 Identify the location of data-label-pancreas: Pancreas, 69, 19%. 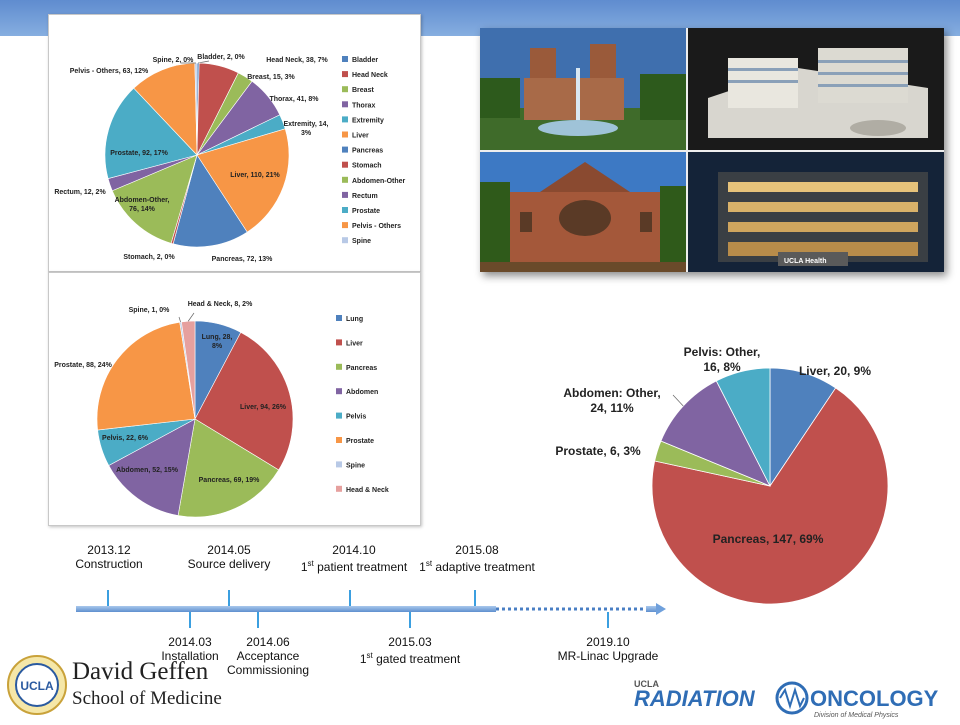
(229, 480).